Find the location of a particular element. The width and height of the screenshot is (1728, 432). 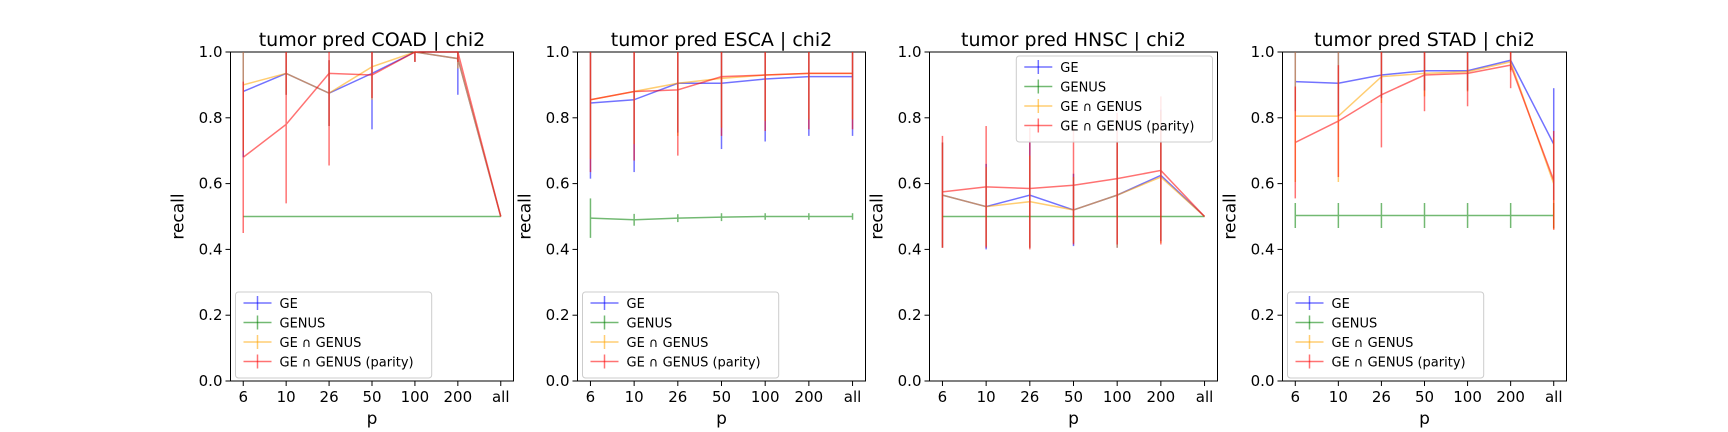

chart-title: tumor pred ESCA | chi2 is located at coordinates (721, 40).